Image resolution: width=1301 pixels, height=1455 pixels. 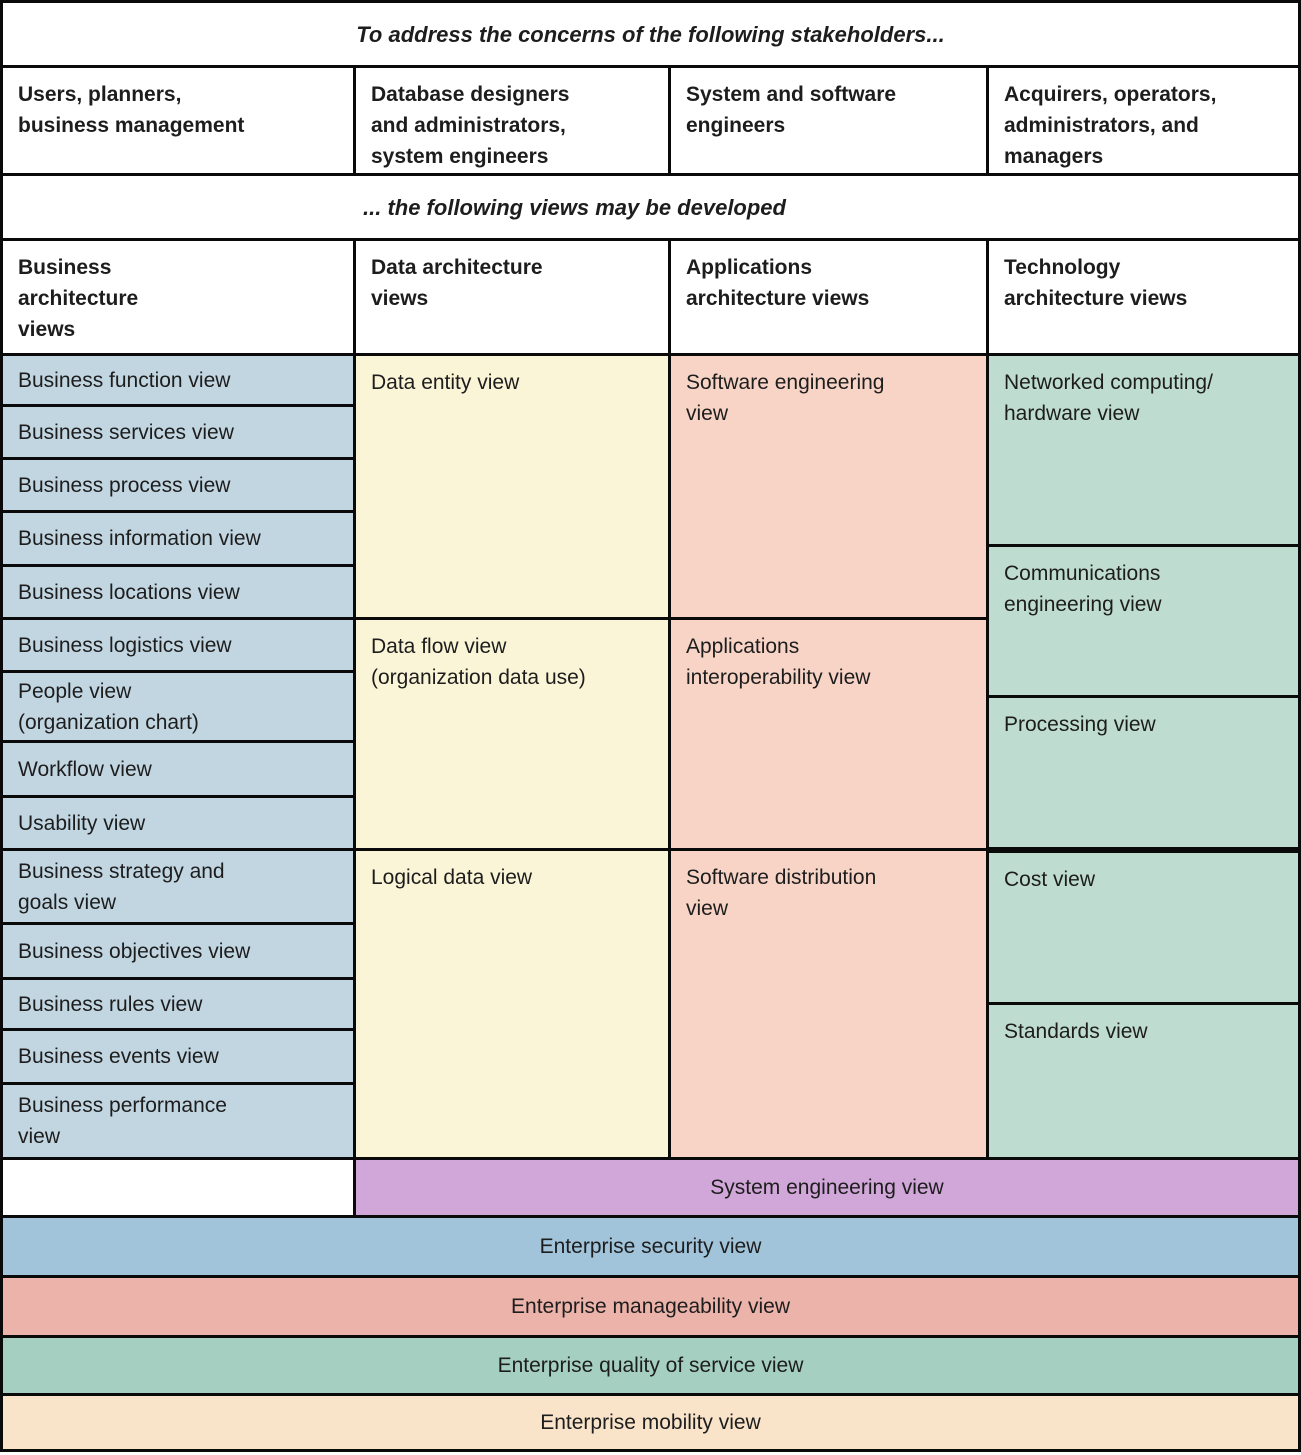 I want to click on empty-cell, so click(x=178, y=1187).